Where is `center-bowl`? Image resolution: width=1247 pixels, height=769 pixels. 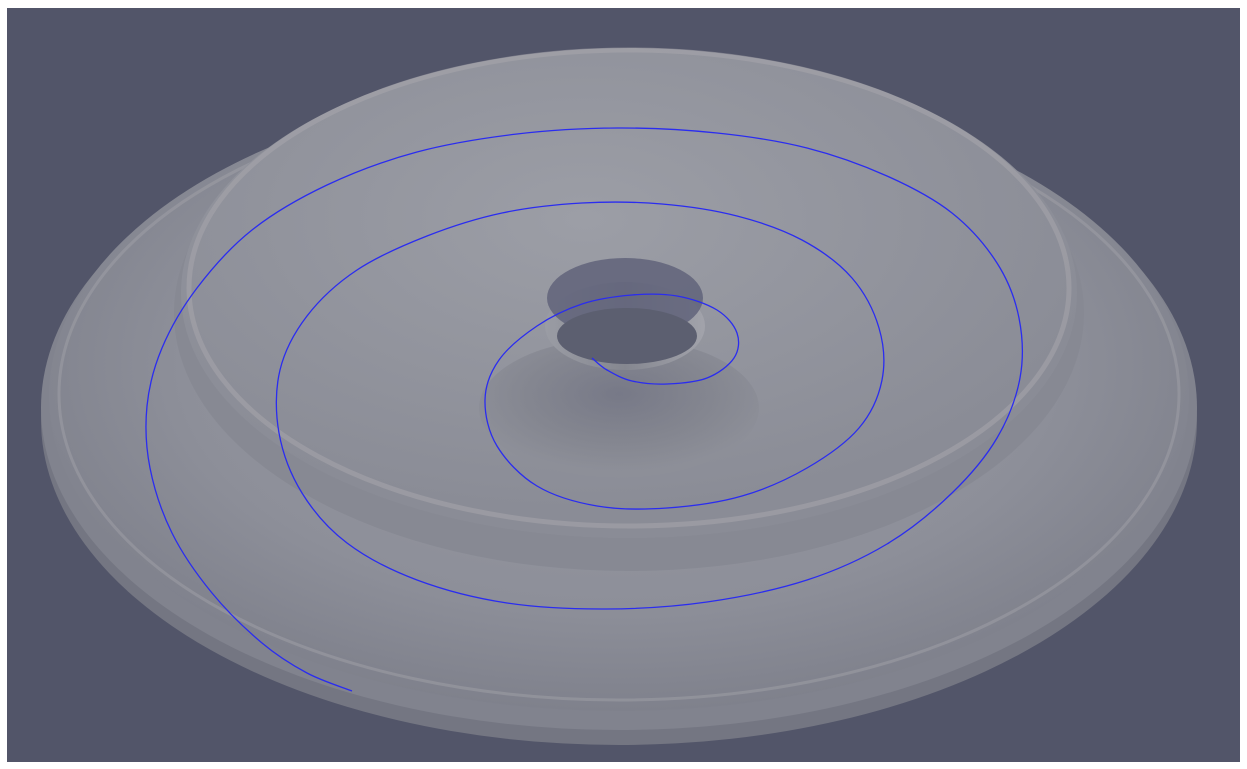 center-bowl is located at coordinates (619, 408).